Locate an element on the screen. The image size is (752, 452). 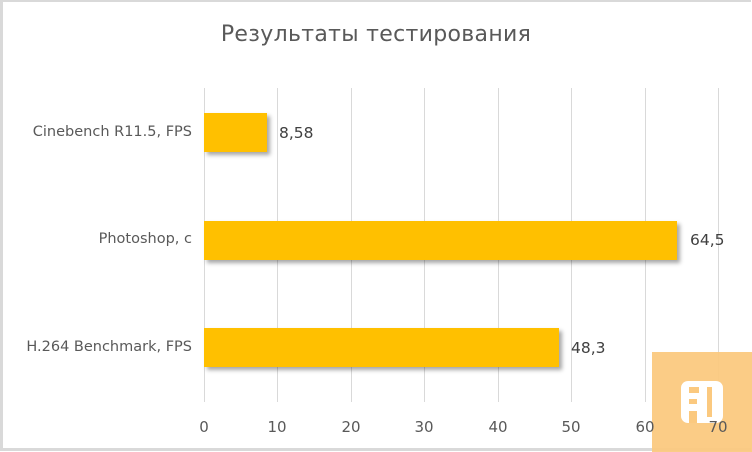
category-label-cinebench: Cinebench R11.5, FPS is located at coordinates (112, 132).